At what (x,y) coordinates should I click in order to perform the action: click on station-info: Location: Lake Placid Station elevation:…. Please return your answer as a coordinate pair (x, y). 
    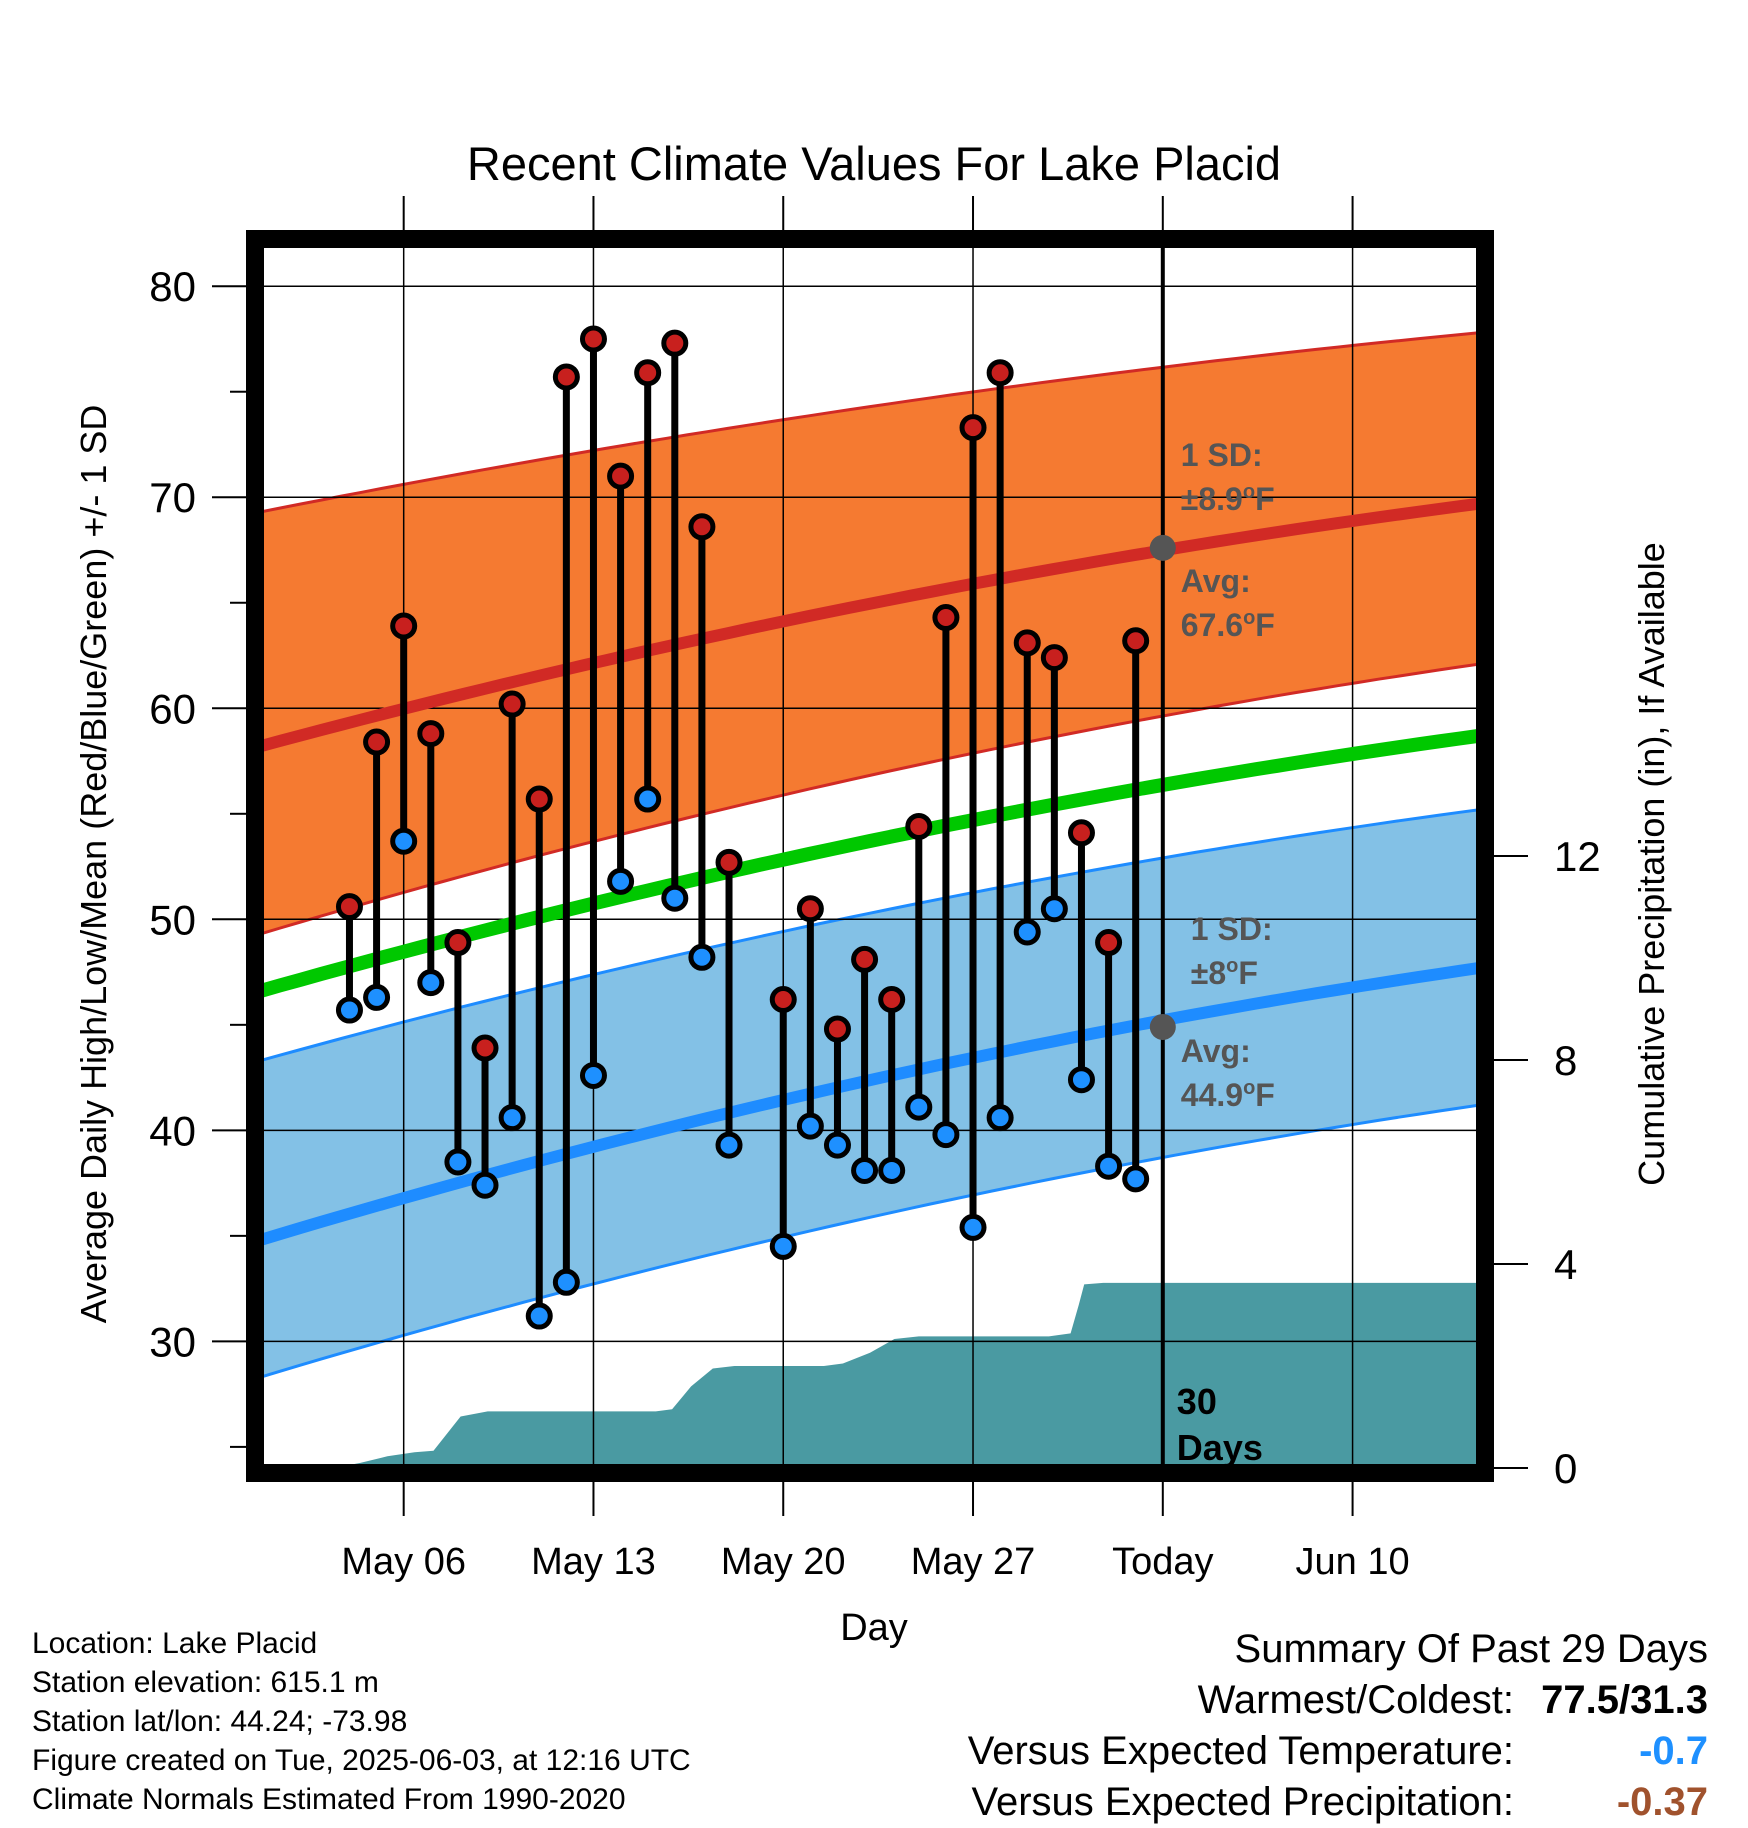
    Looking at the image, I should click on (361, 1721).